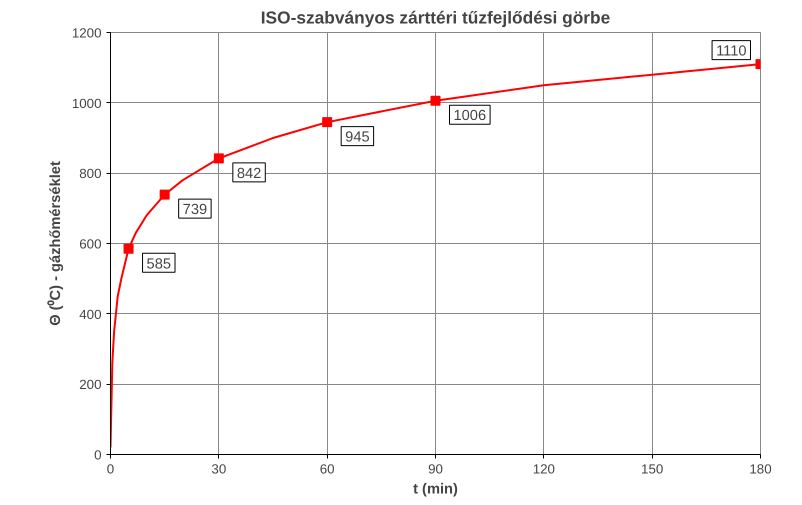  I want to click on y-axis-title: Θ (⁰C) - gázhőmérséklet, so click(55, 243).